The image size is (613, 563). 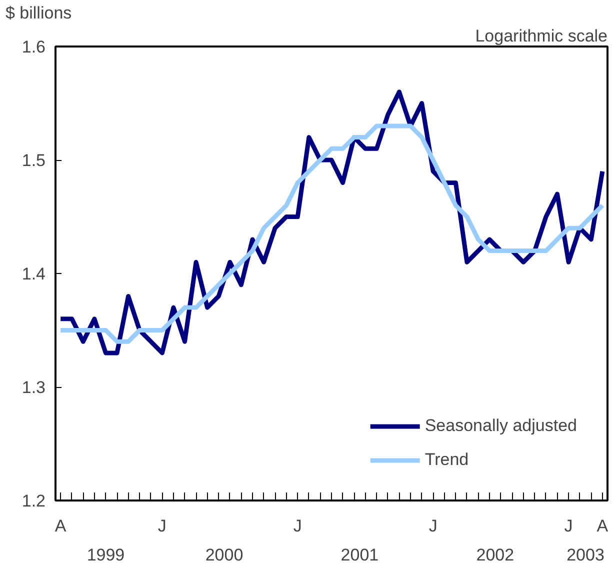 I want to click on text: 1999, so click(x=105, y=554).